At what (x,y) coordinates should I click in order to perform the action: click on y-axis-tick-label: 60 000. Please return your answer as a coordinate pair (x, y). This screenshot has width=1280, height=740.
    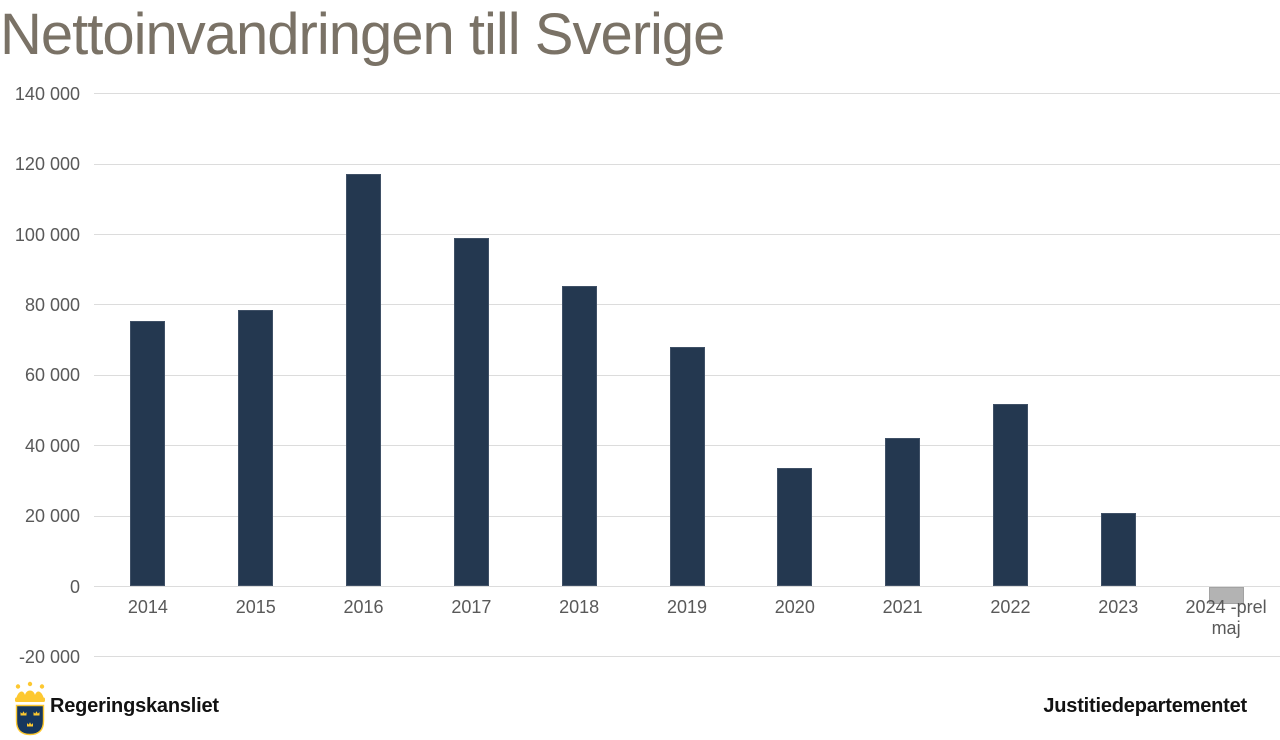
    Looking at the image, I should click on (52, 375).